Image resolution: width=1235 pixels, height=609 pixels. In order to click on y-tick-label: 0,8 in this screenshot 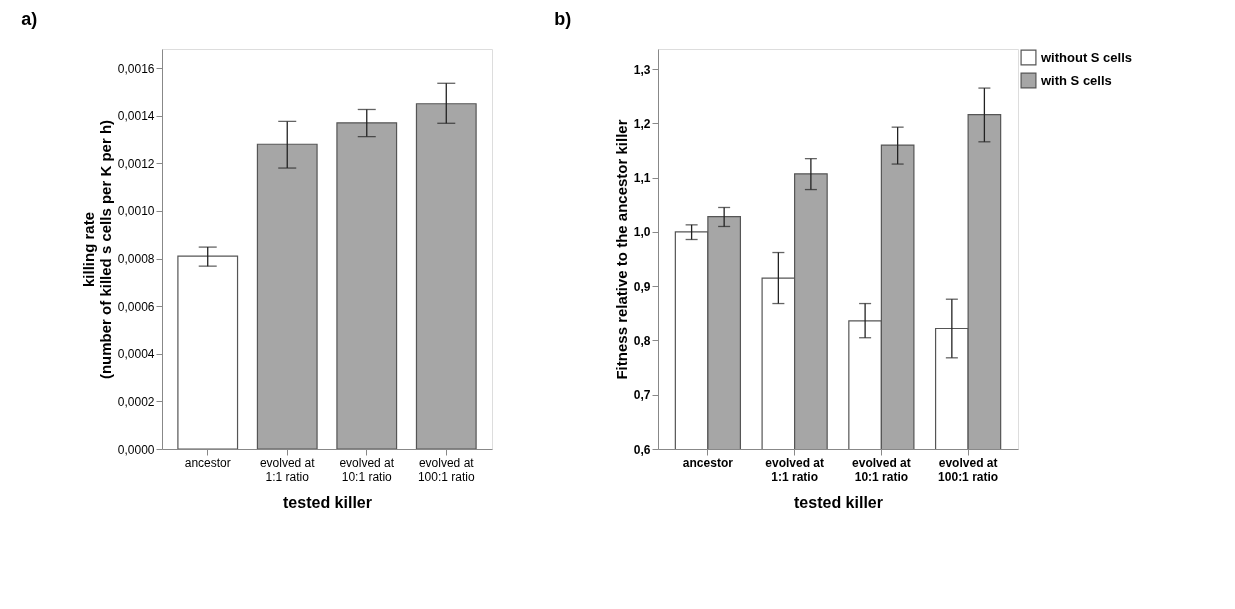, I will do `click(642, 340)`.